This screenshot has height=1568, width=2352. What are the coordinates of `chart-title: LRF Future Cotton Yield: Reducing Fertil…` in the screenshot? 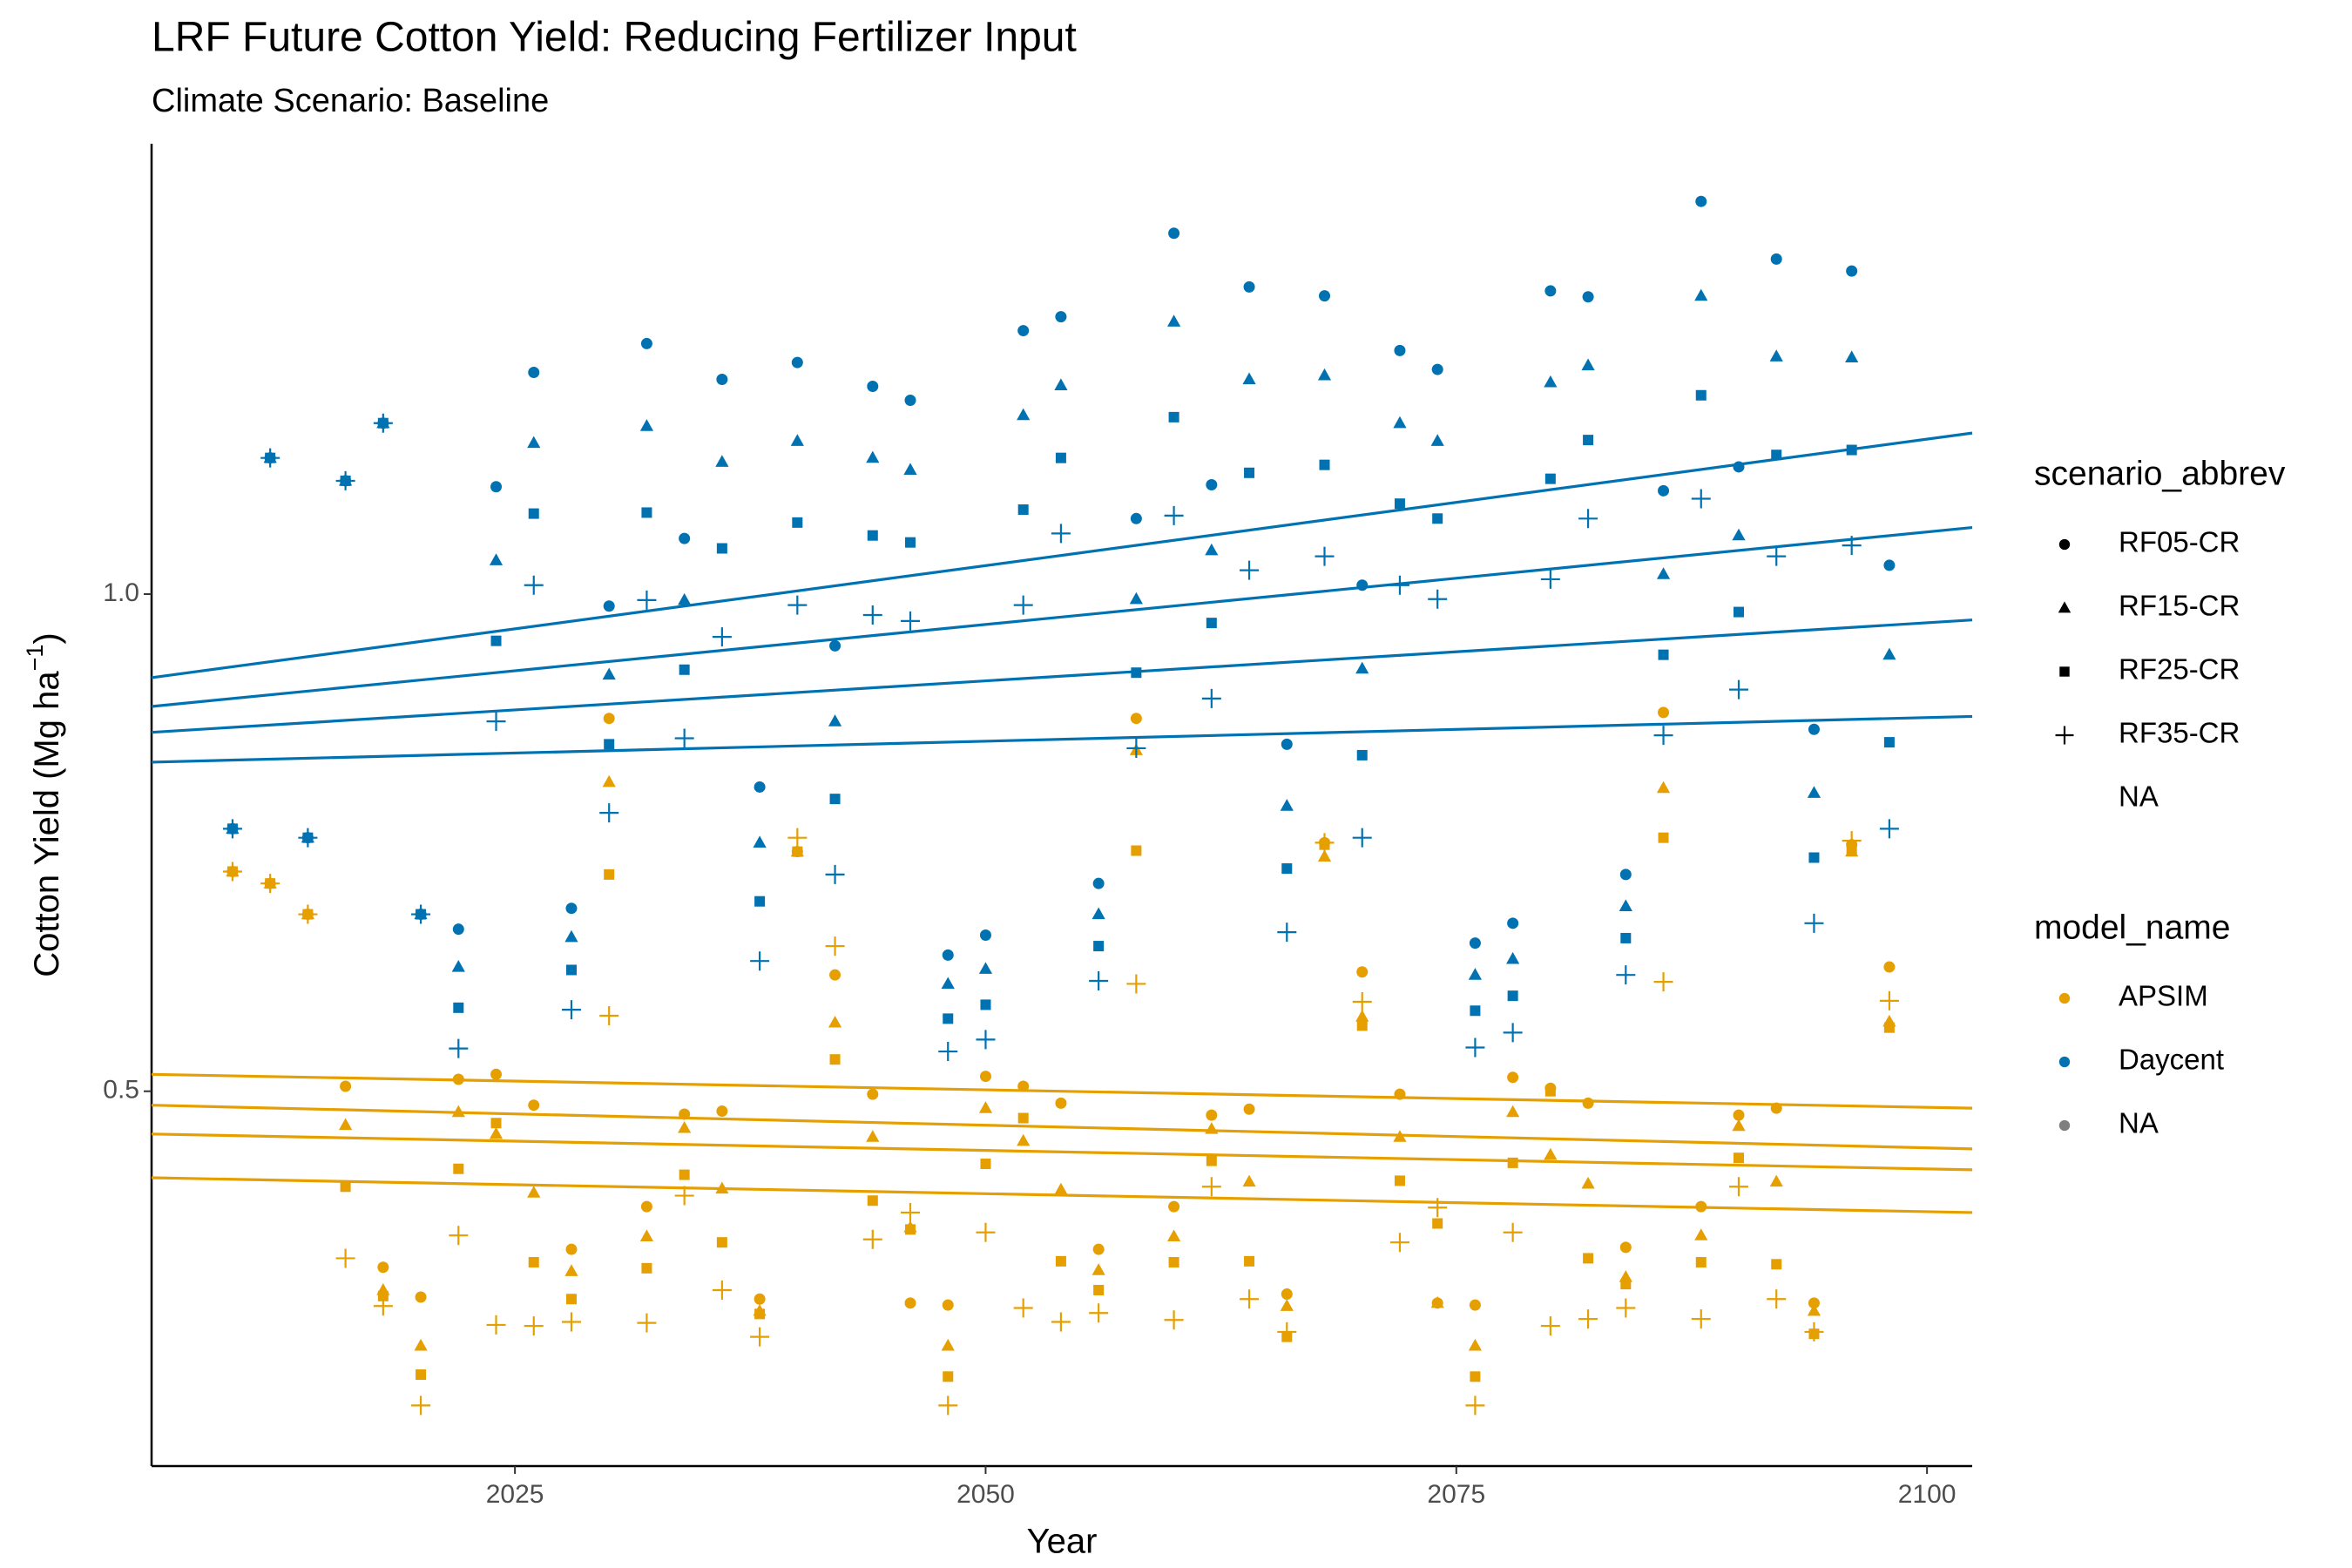 It's located at (614, 38).